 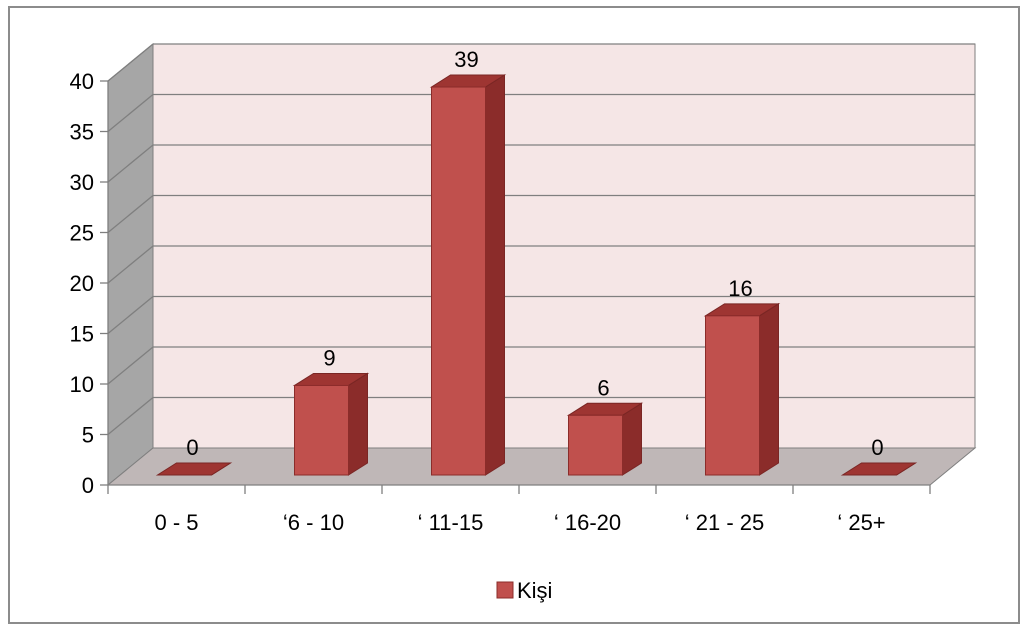 What do you see at coordinates (82, 334) in the screenshot?
I see `y-tick-label: 15` at bounding box center [82, 334].